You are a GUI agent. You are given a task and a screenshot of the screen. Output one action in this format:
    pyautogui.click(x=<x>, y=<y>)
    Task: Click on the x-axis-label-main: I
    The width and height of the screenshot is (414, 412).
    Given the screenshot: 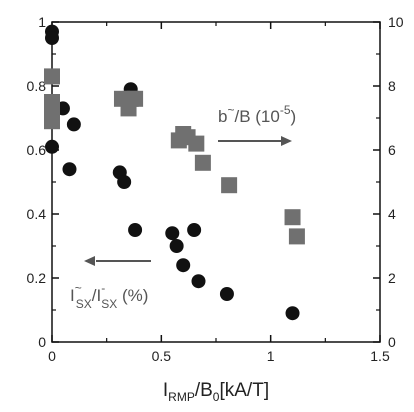 What is the action you would take?
    pyautogui.click(x=165, y=390)
    